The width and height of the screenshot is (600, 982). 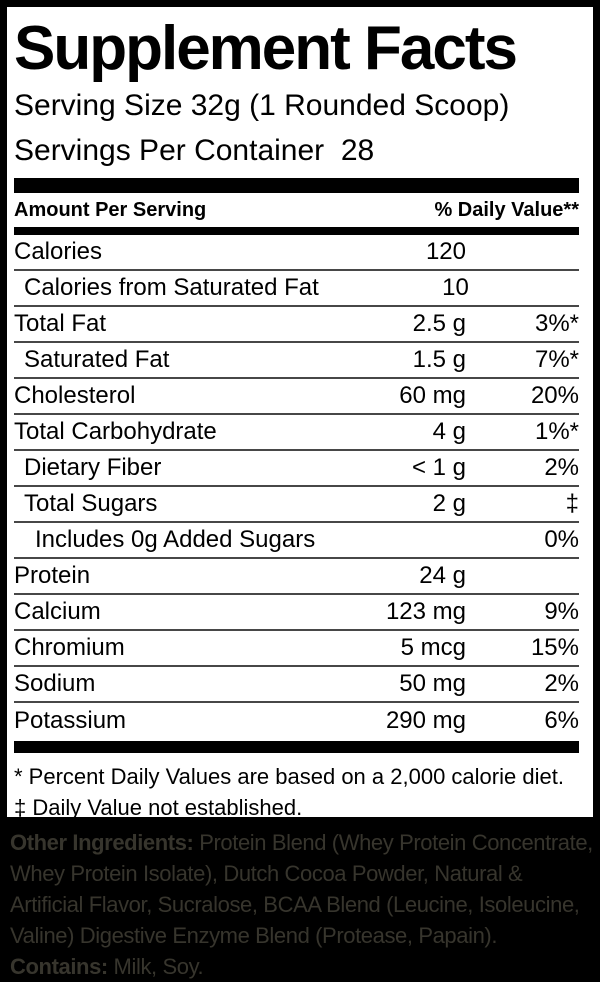 I want to click on nutrient-daily-value: 20%, so click(x=554, y=395).